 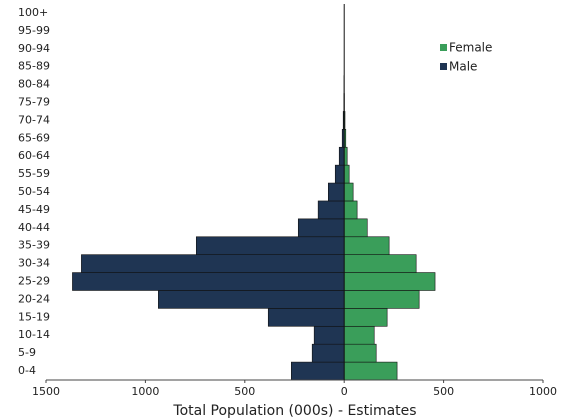 What do you see at coordinates (34, 281) in the screenshot?
I see `y-tick-label: 25-29` at bounding box center [34, 281].